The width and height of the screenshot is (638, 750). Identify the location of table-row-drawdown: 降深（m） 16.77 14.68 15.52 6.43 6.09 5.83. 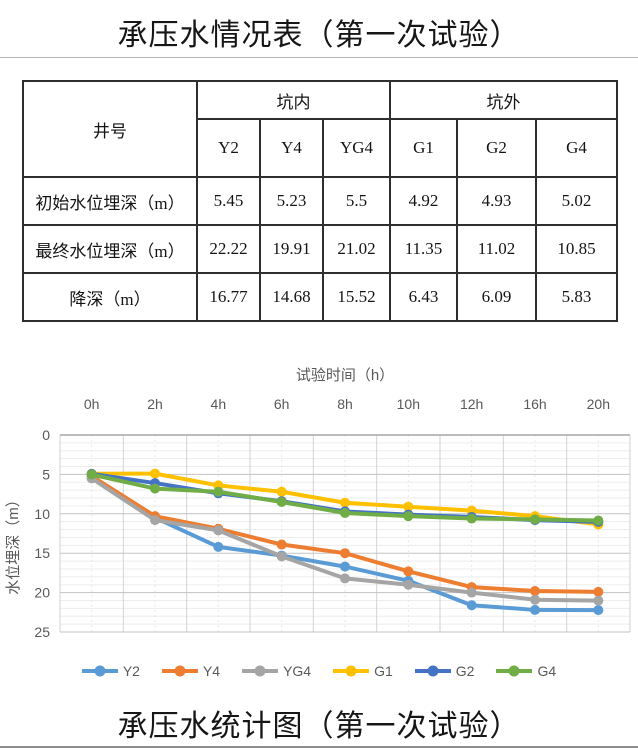
(320, 297).